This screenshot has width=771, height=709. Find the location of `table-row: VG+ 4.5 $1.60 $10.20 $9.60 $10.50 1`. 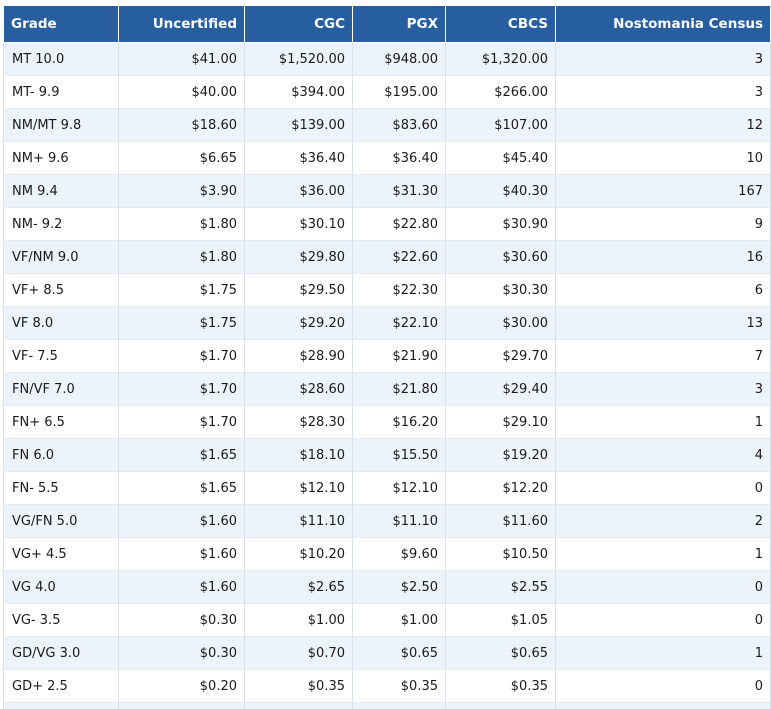

table-row: VG+ 4.5 $1.60 $10.20 $9.60 $10.50 1 is located at coordinates (387, 554).